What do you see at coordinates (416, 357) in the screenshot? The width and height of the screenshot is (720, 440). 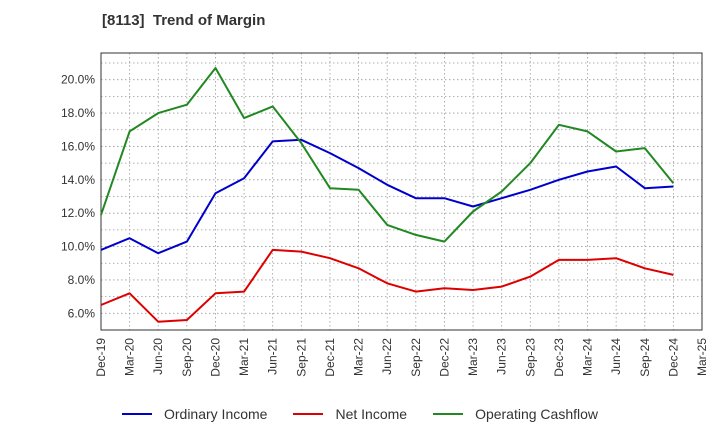 I see `x-tick-label: Sep-22` at bounding box center [416, 357].